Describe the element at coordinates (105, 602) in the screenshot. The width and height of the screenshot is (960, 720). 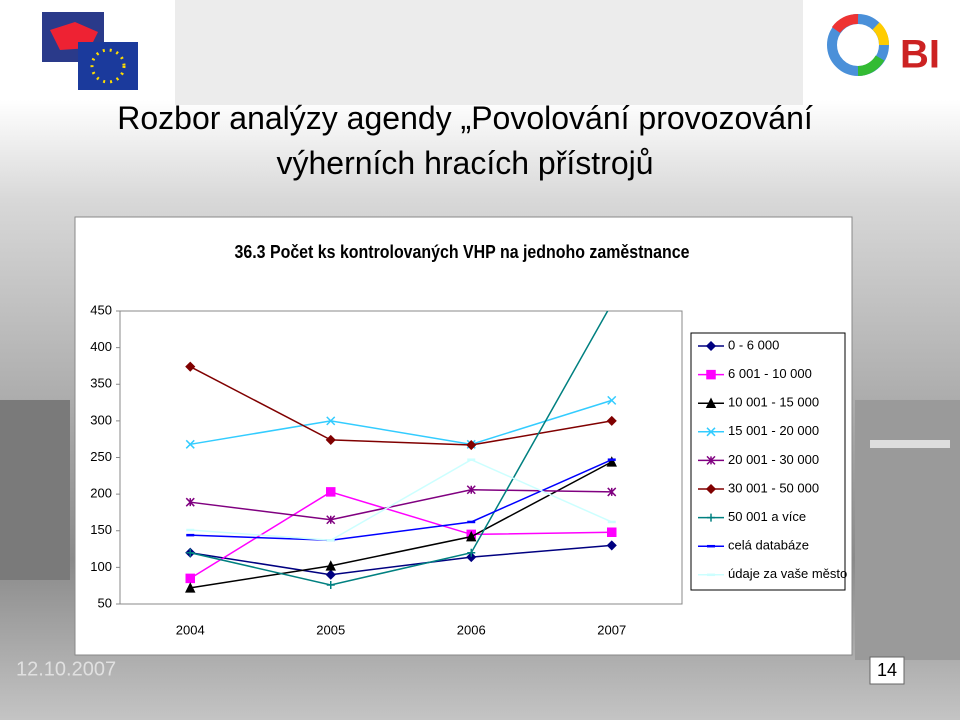
I see `y-tick-label: 50` at that location.